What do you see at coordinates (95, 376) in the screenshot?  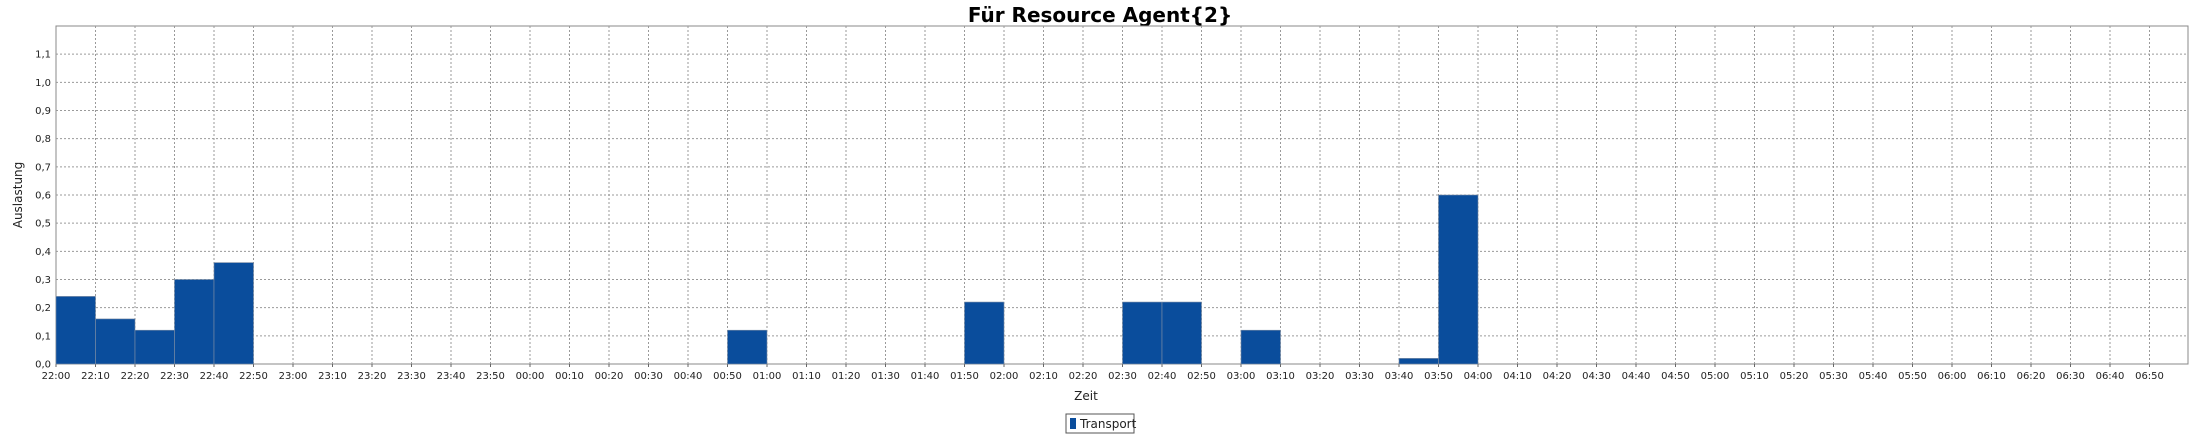 I see `x-tick-label: 22:10` at bounding box center [95, 376].